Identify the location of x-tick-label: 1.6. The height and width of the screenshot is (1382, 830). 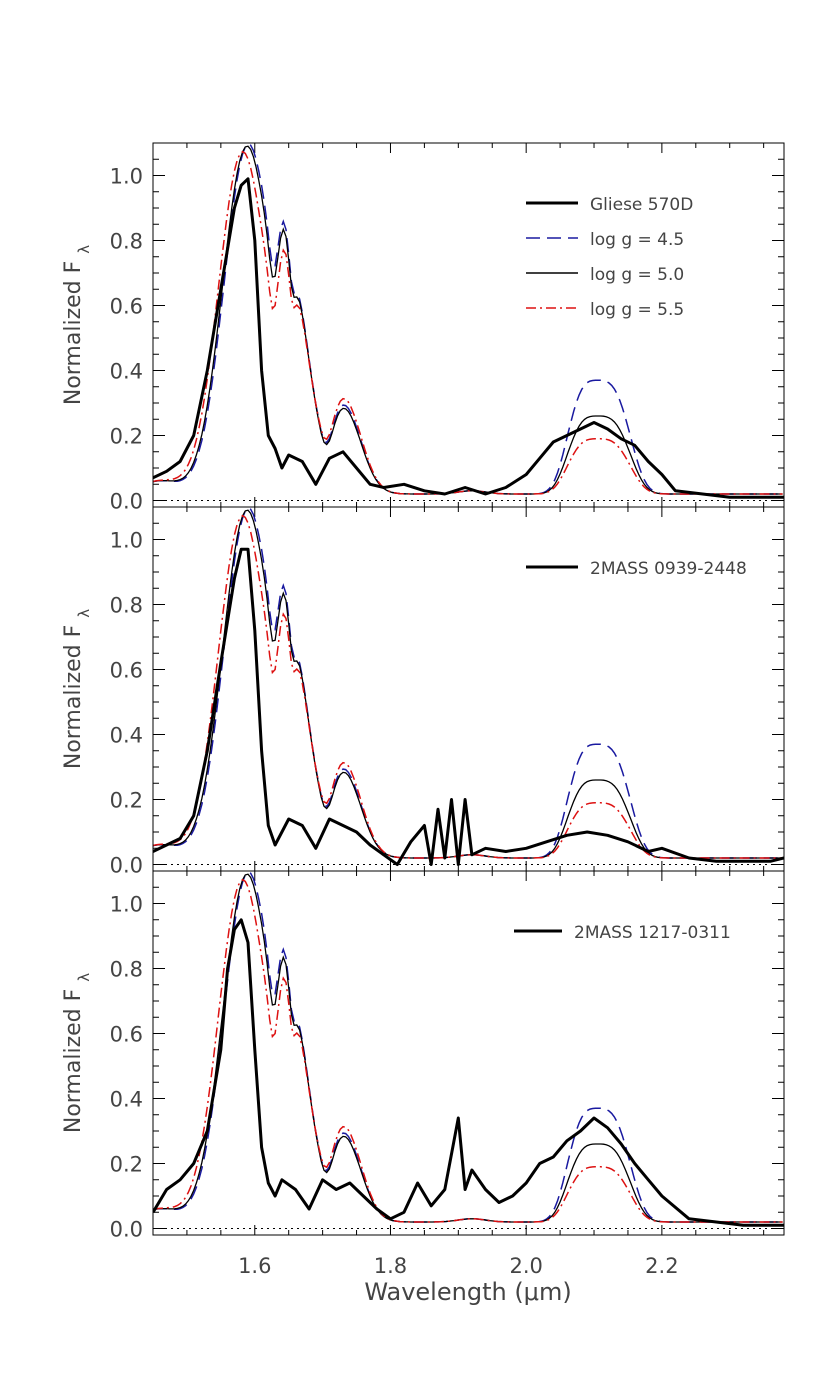
(254, 1266).